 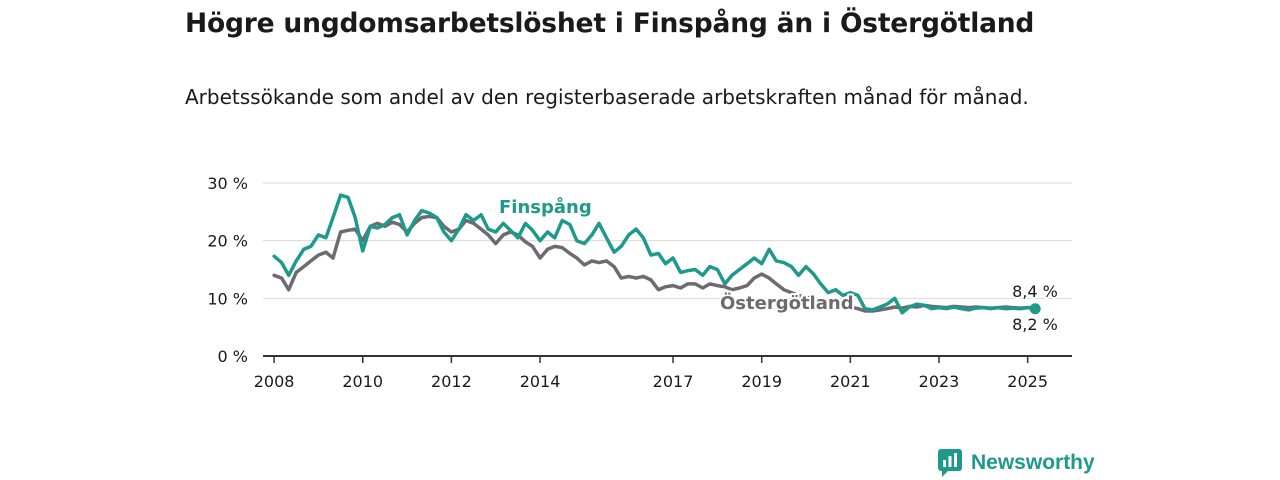 What do you see at coordinates (654, 263) in the screenshot?
I see `series-line-ostergotland` at bounding box center [654, 263].